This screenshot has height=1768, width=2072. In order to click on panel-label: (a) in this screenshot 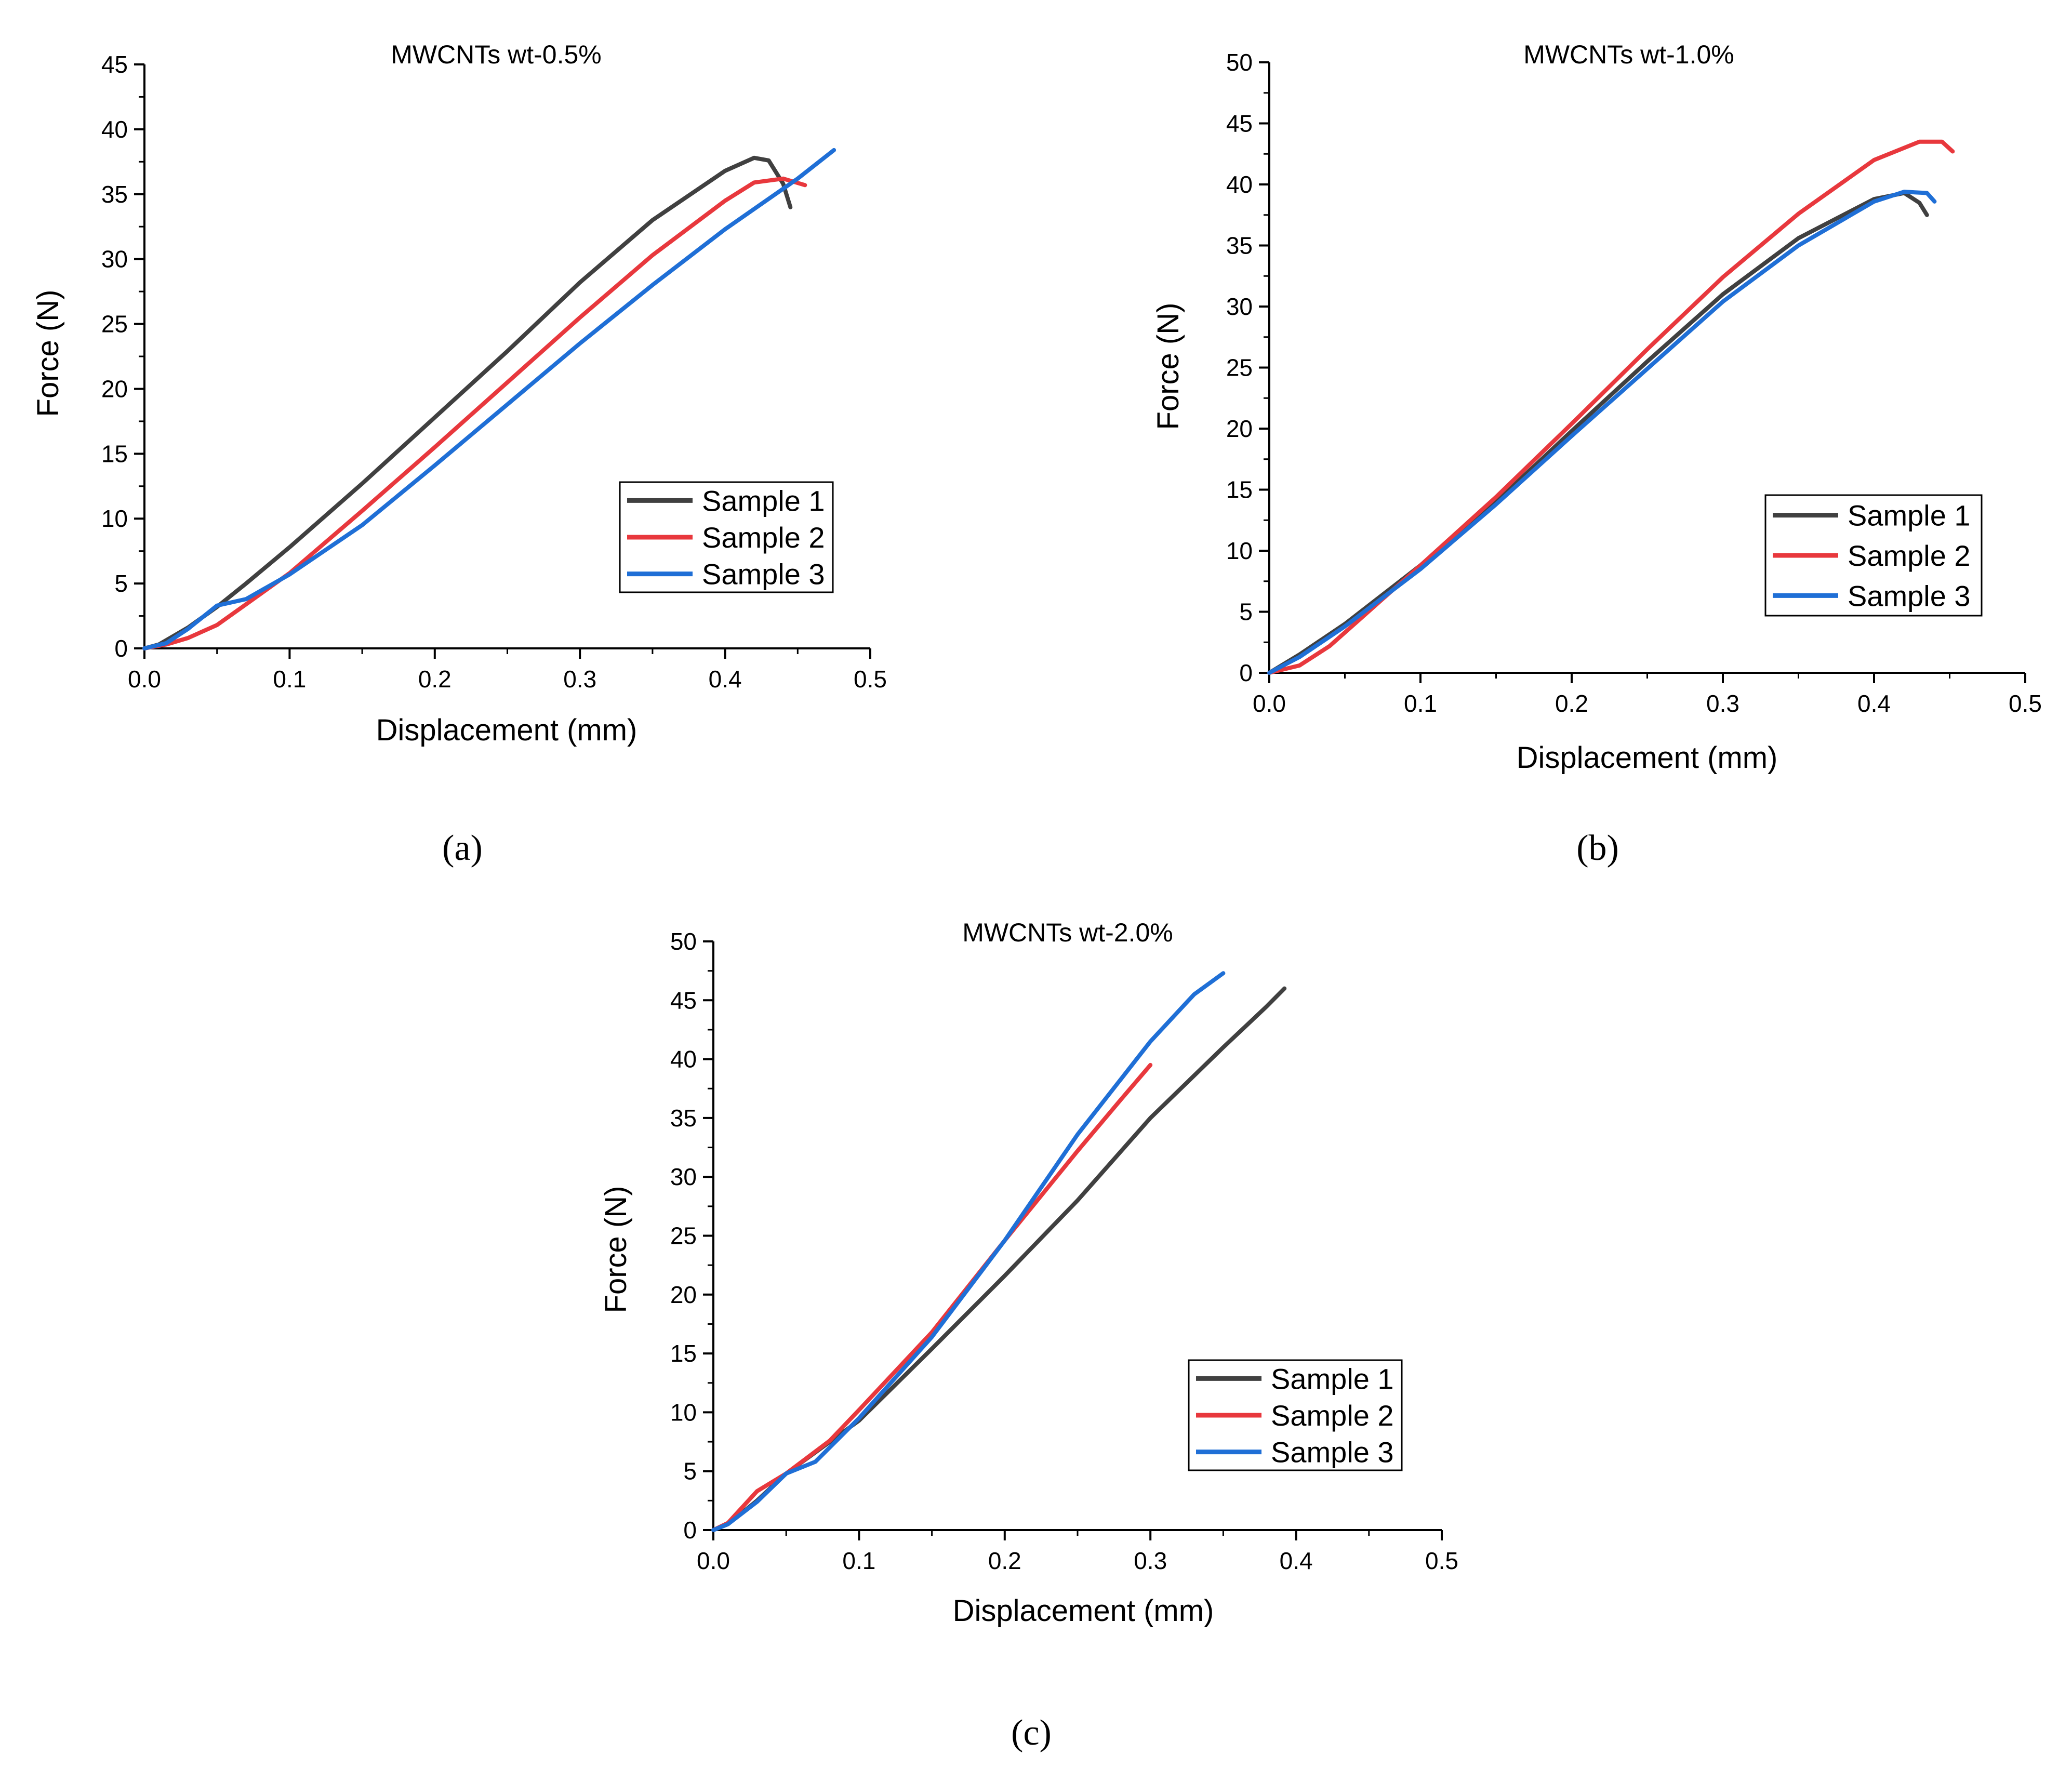, I will do `click(462, 848)`.